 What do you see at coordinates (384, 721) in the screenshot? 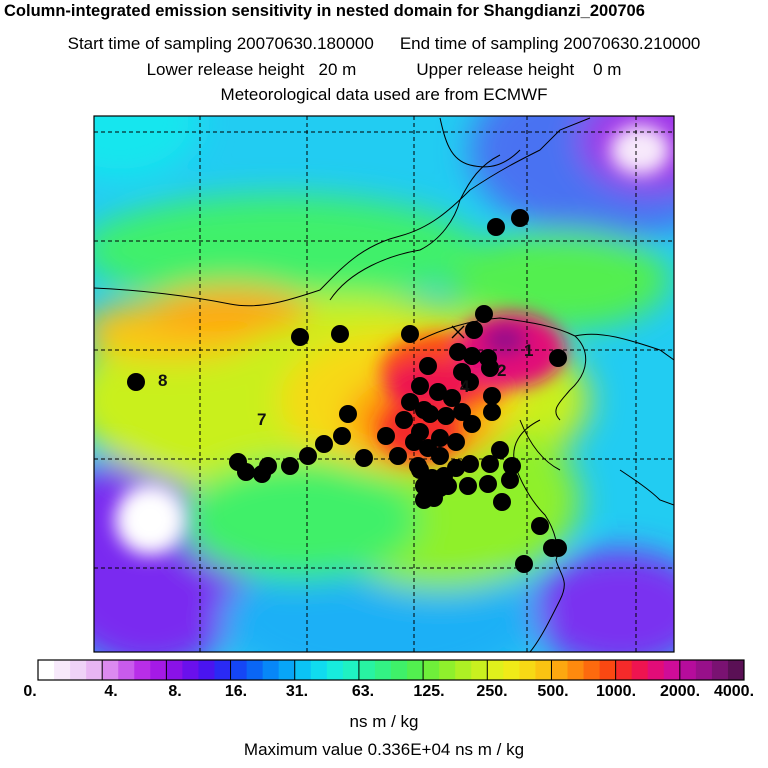
I see `colorbar-units: ns m / kg` at bounding box center [384, 721].